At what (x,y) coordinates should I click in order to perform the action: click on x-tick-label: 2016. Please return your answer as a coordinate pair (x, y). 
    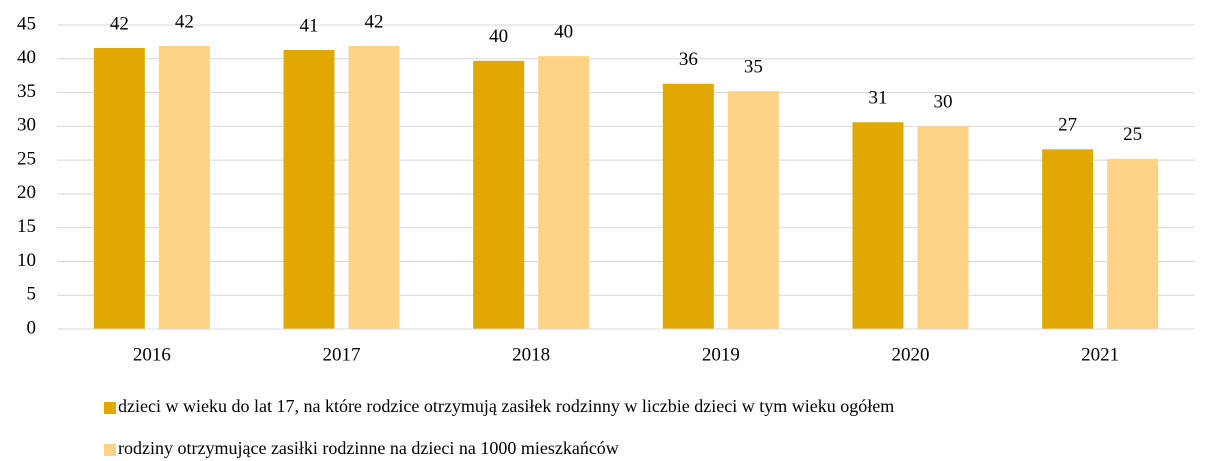
    Looking at the image, I should click on (152, 354).